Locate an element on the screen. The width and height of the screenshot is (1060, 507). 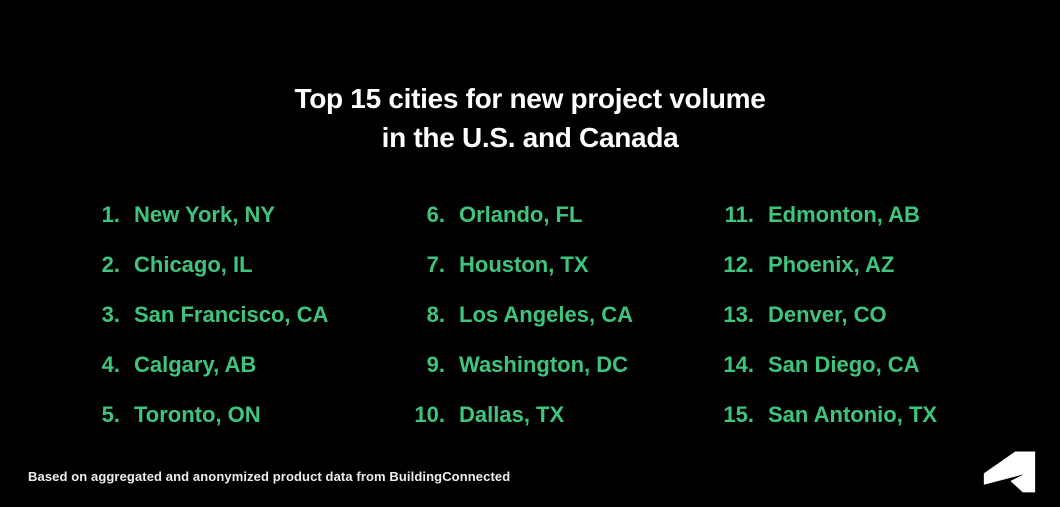
city-label: San Francisco, CA is located at coordinates (231, 314).